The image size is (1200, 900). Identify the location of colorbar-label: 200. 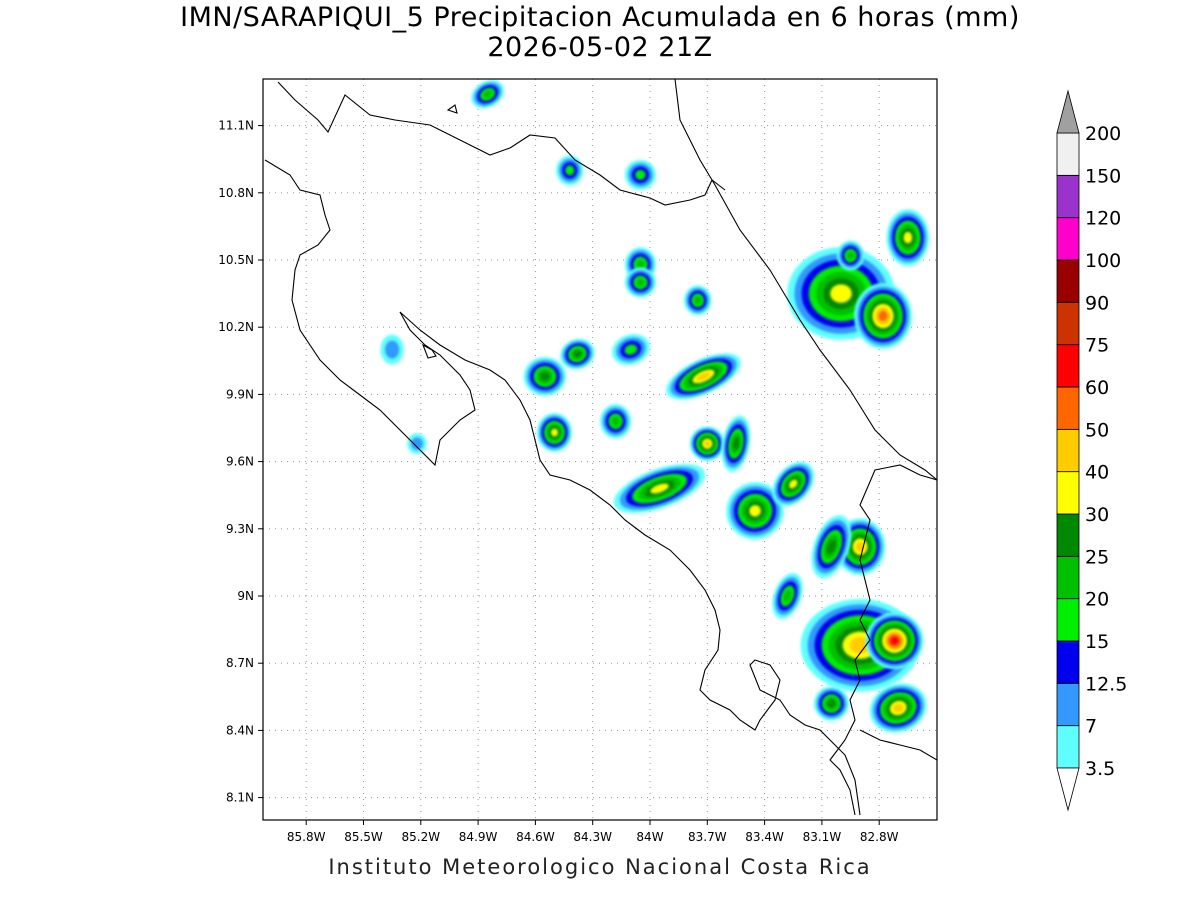
(1103, 134).